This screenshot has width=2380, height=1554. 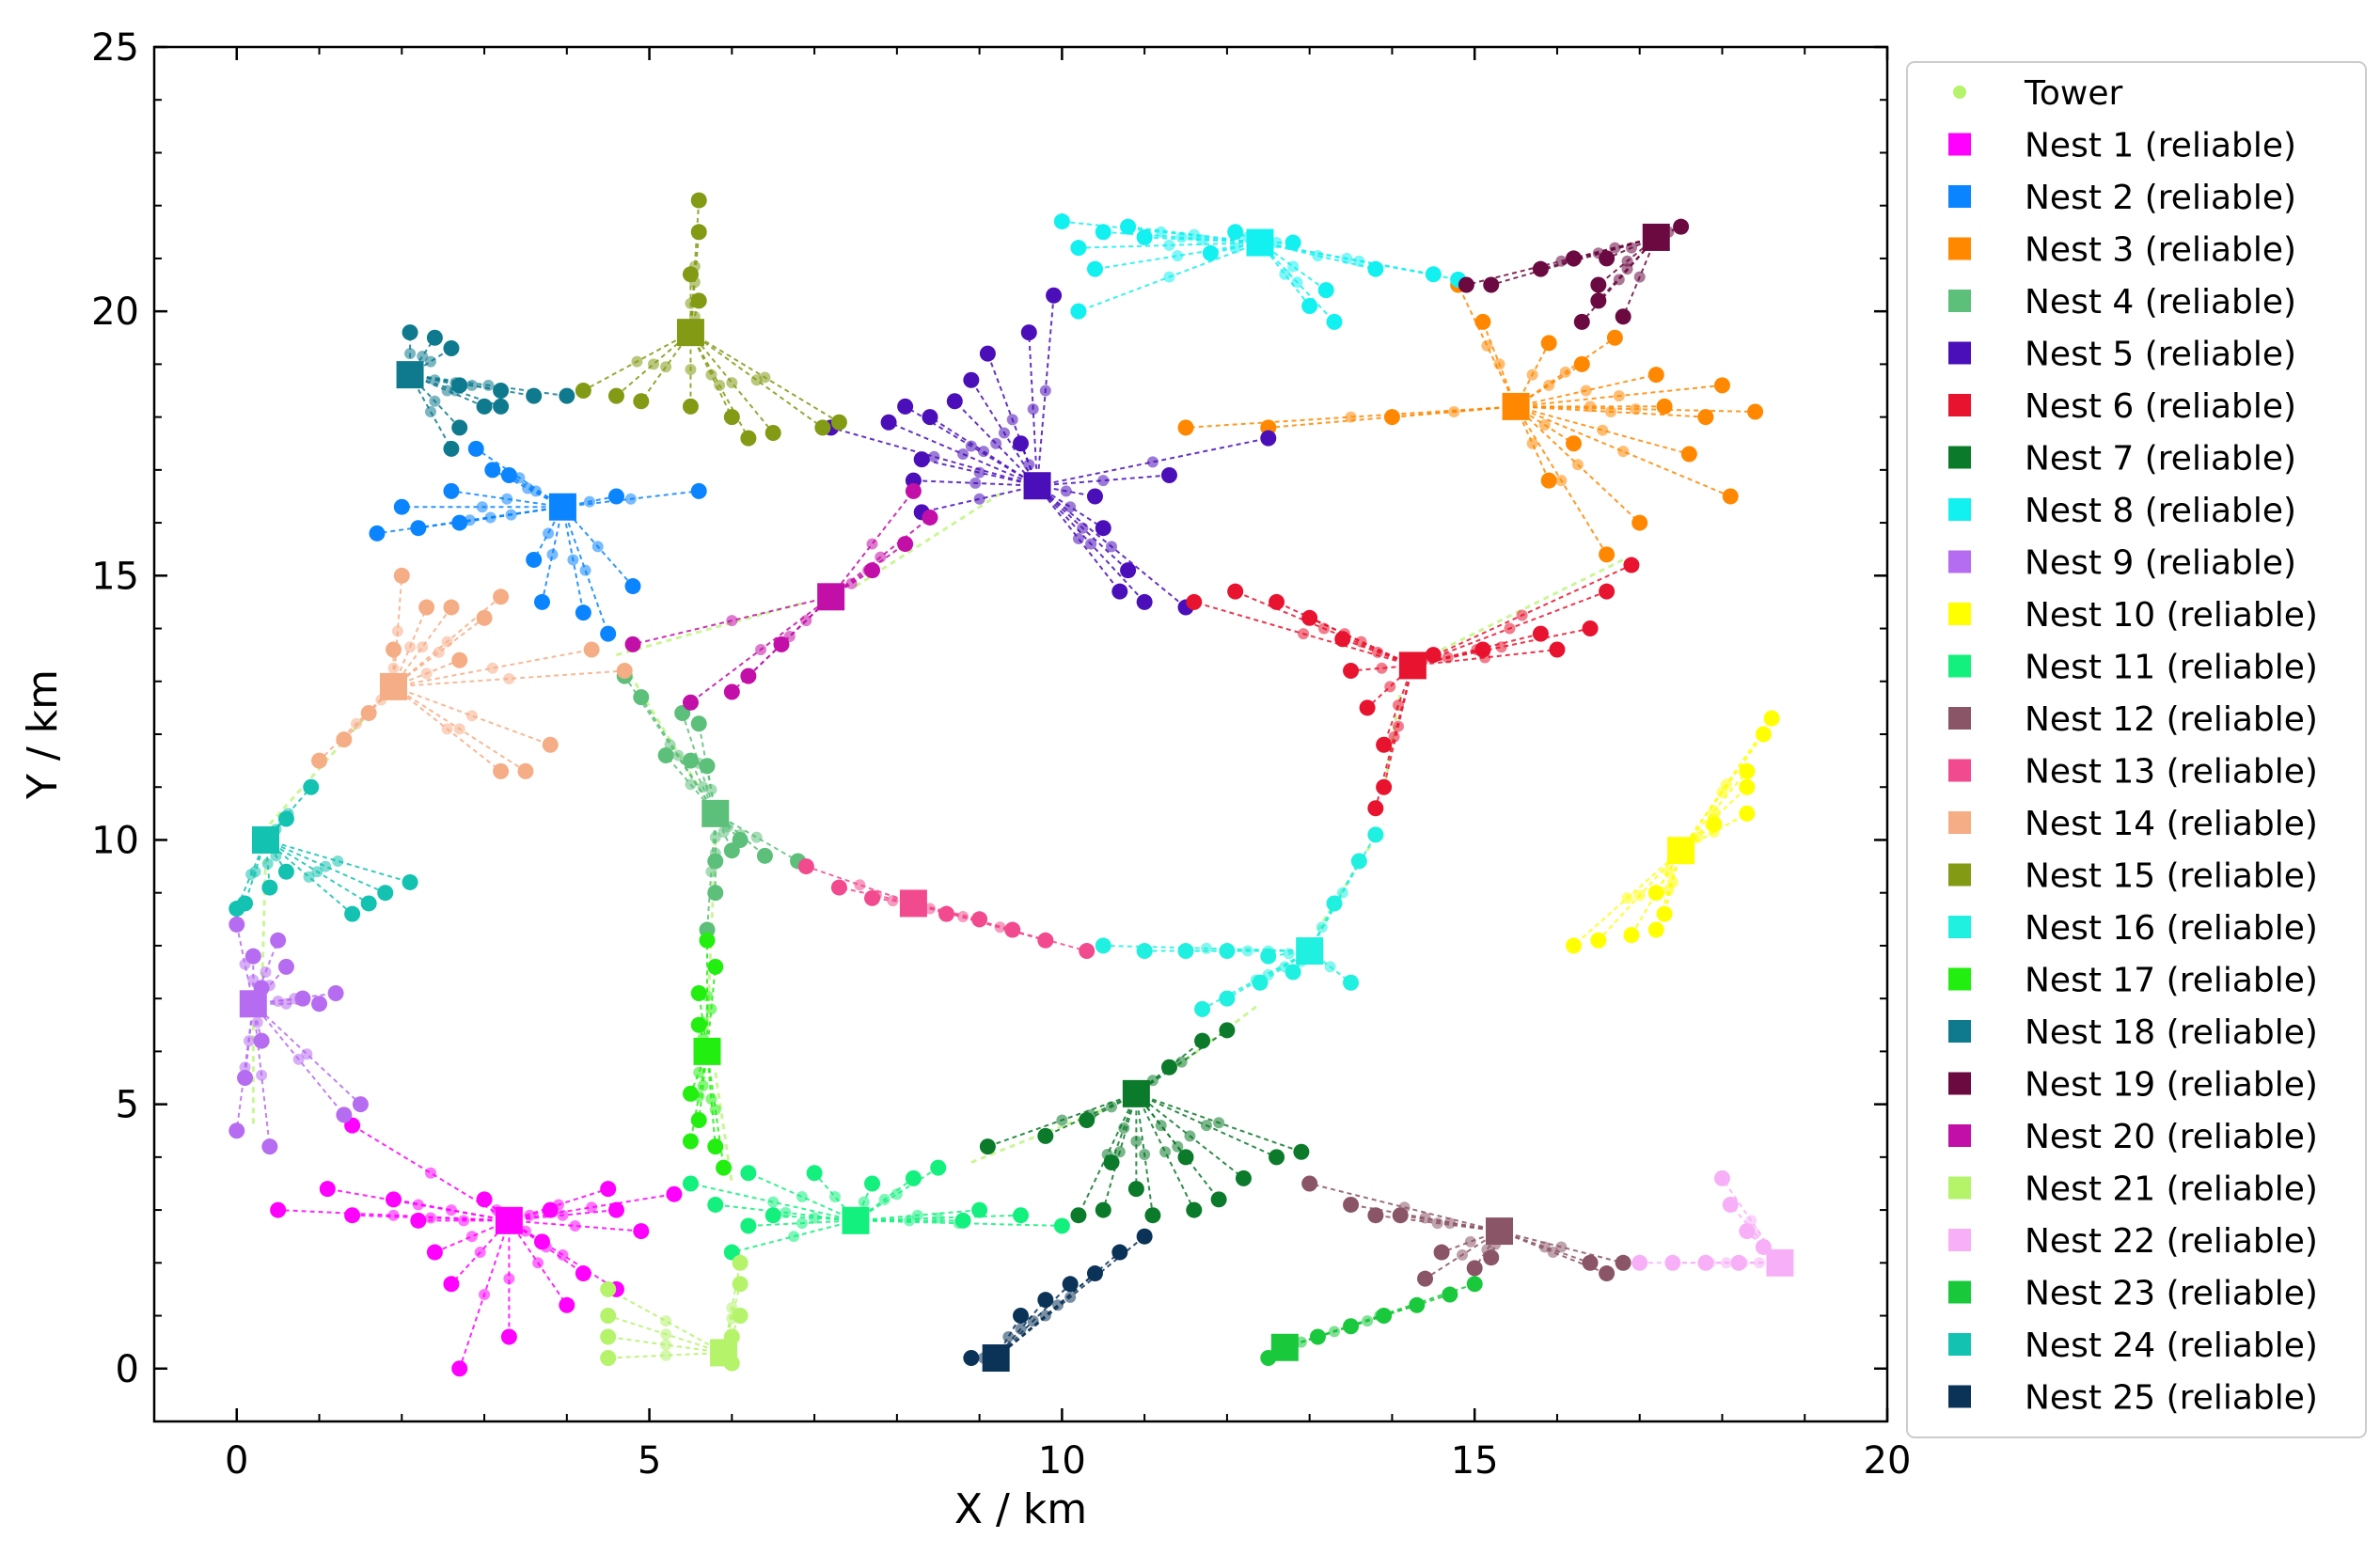 What do you see at coordinates (2171, 1294) in the screenshot?
I see `legend-label-23: Nest 23 (reliable)` at bounding box center [2171, 1294].